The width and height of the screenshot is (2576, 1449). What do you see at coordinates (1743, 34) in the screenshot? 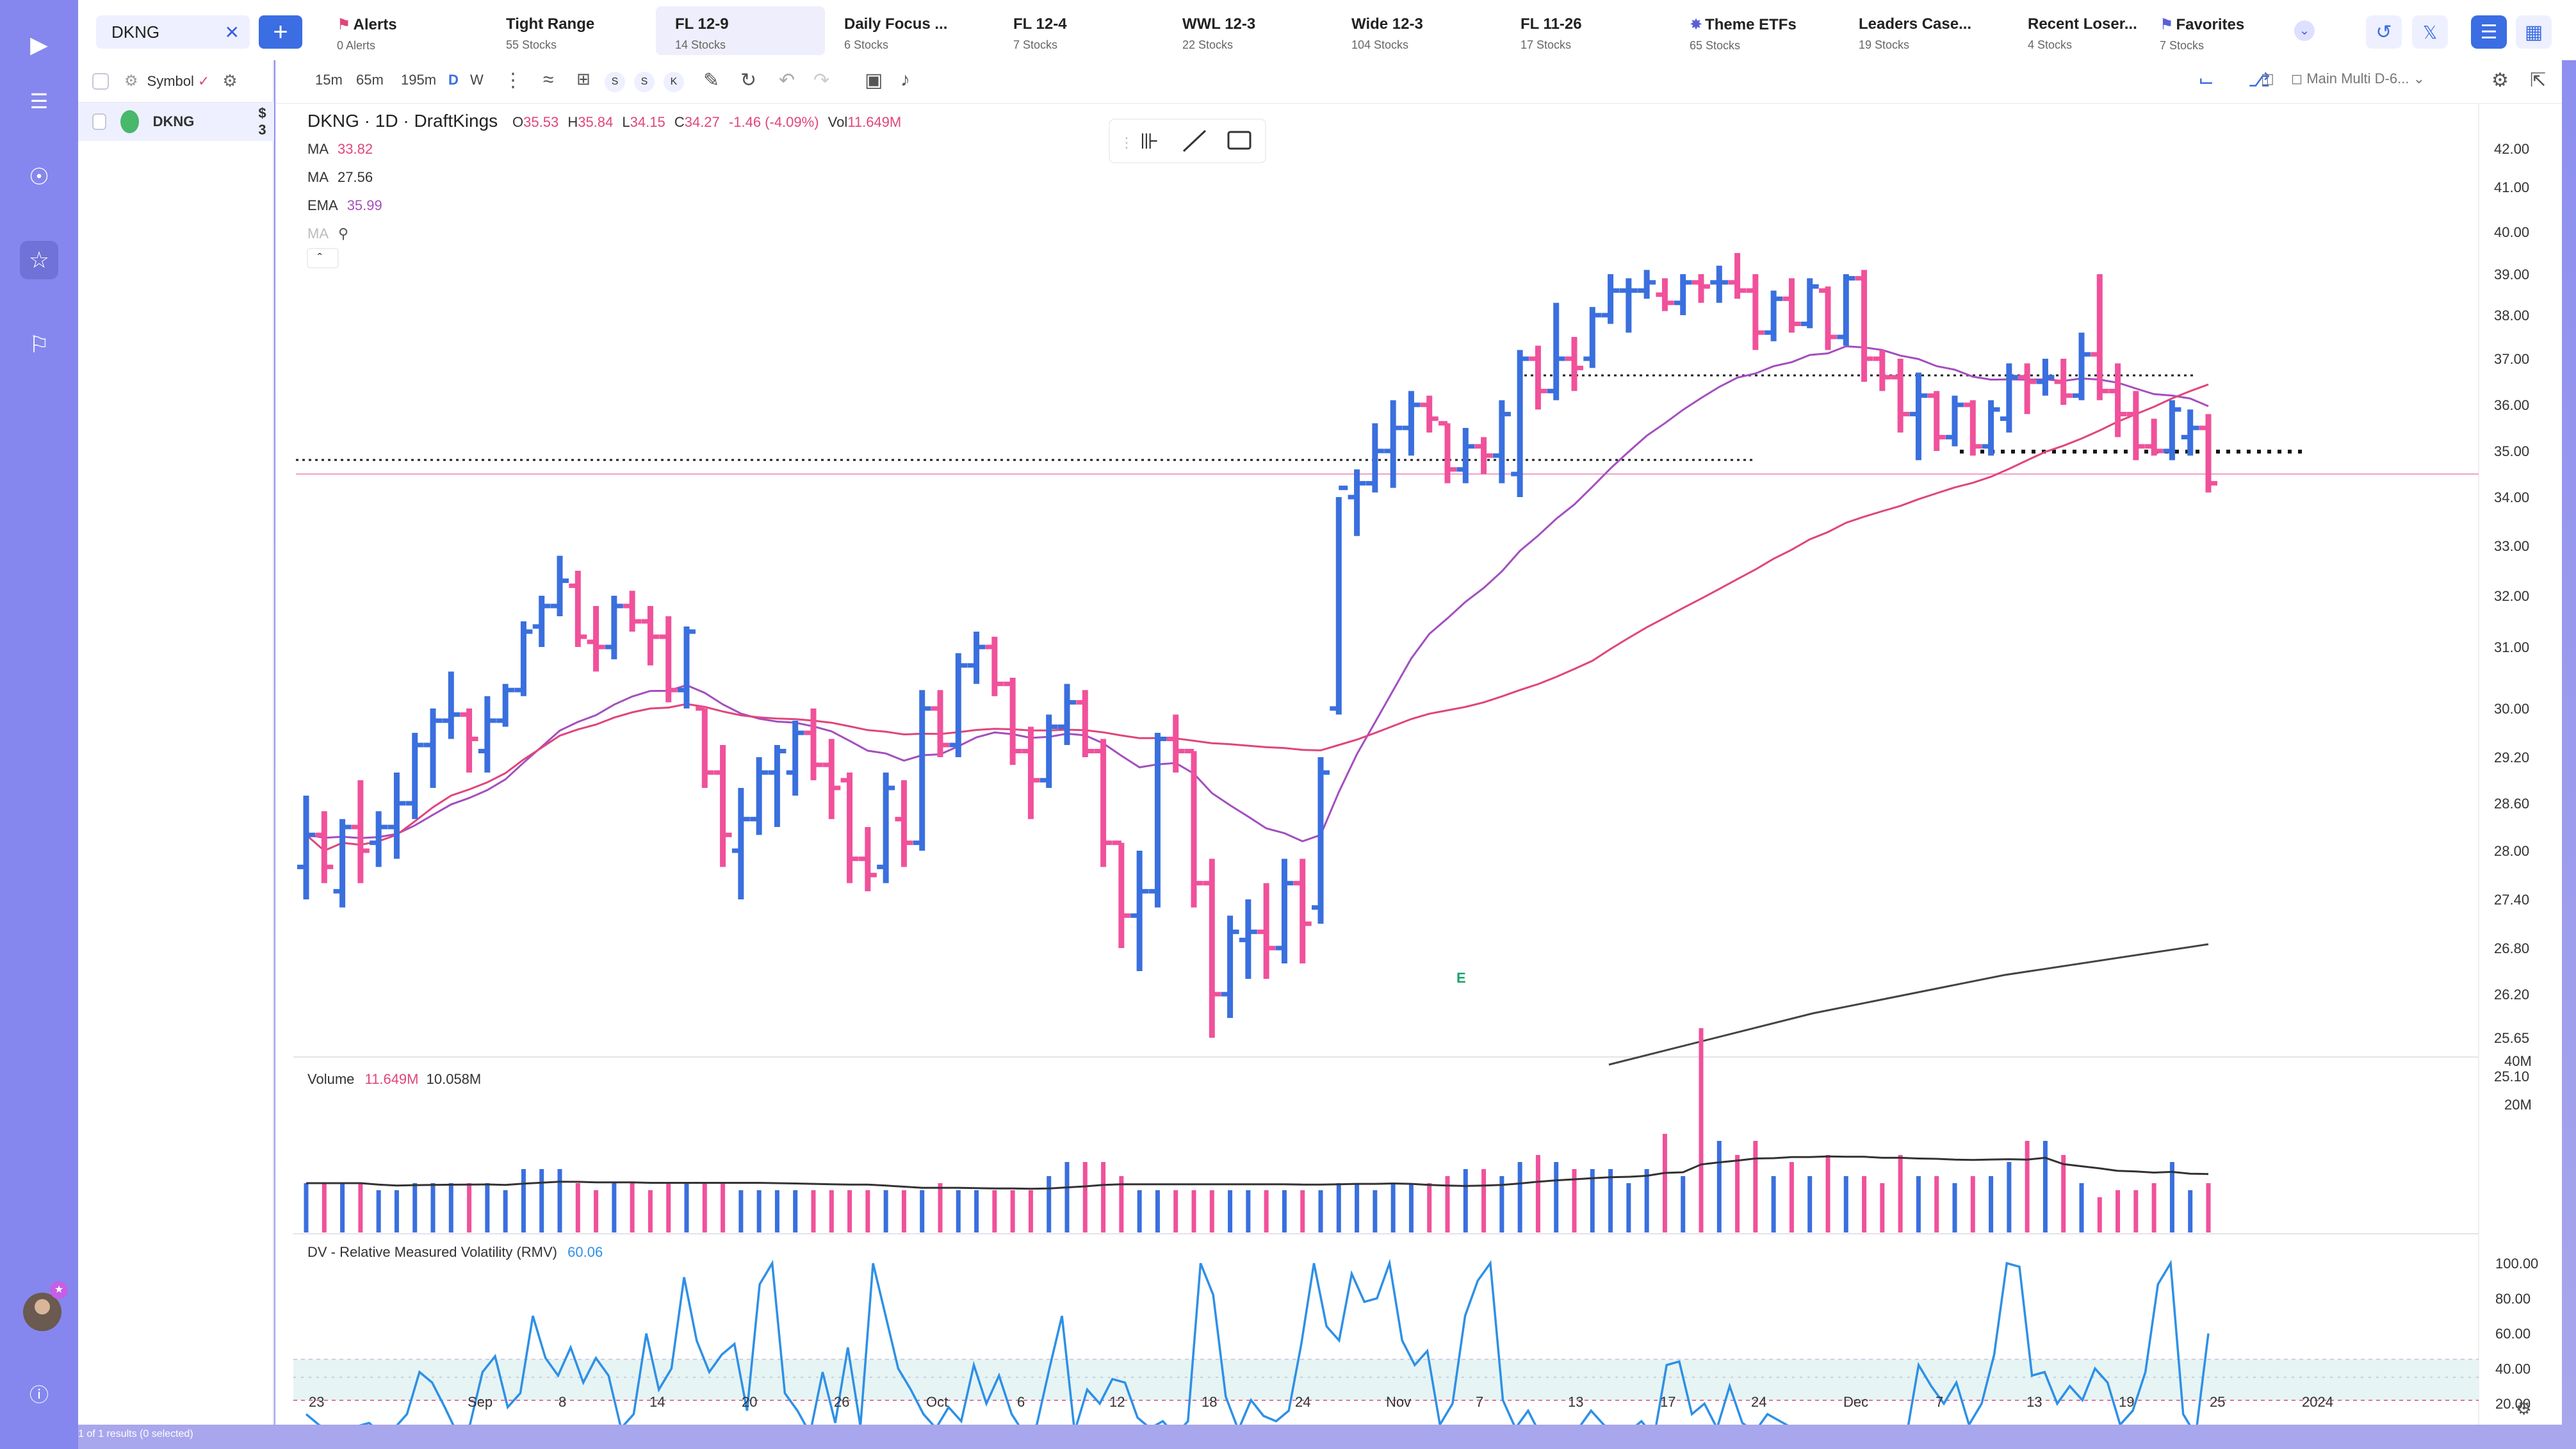
I see `tab-theme-etfs: ✸ Theme ETFs 65 Stocks` at bounding box center [1743, 34].